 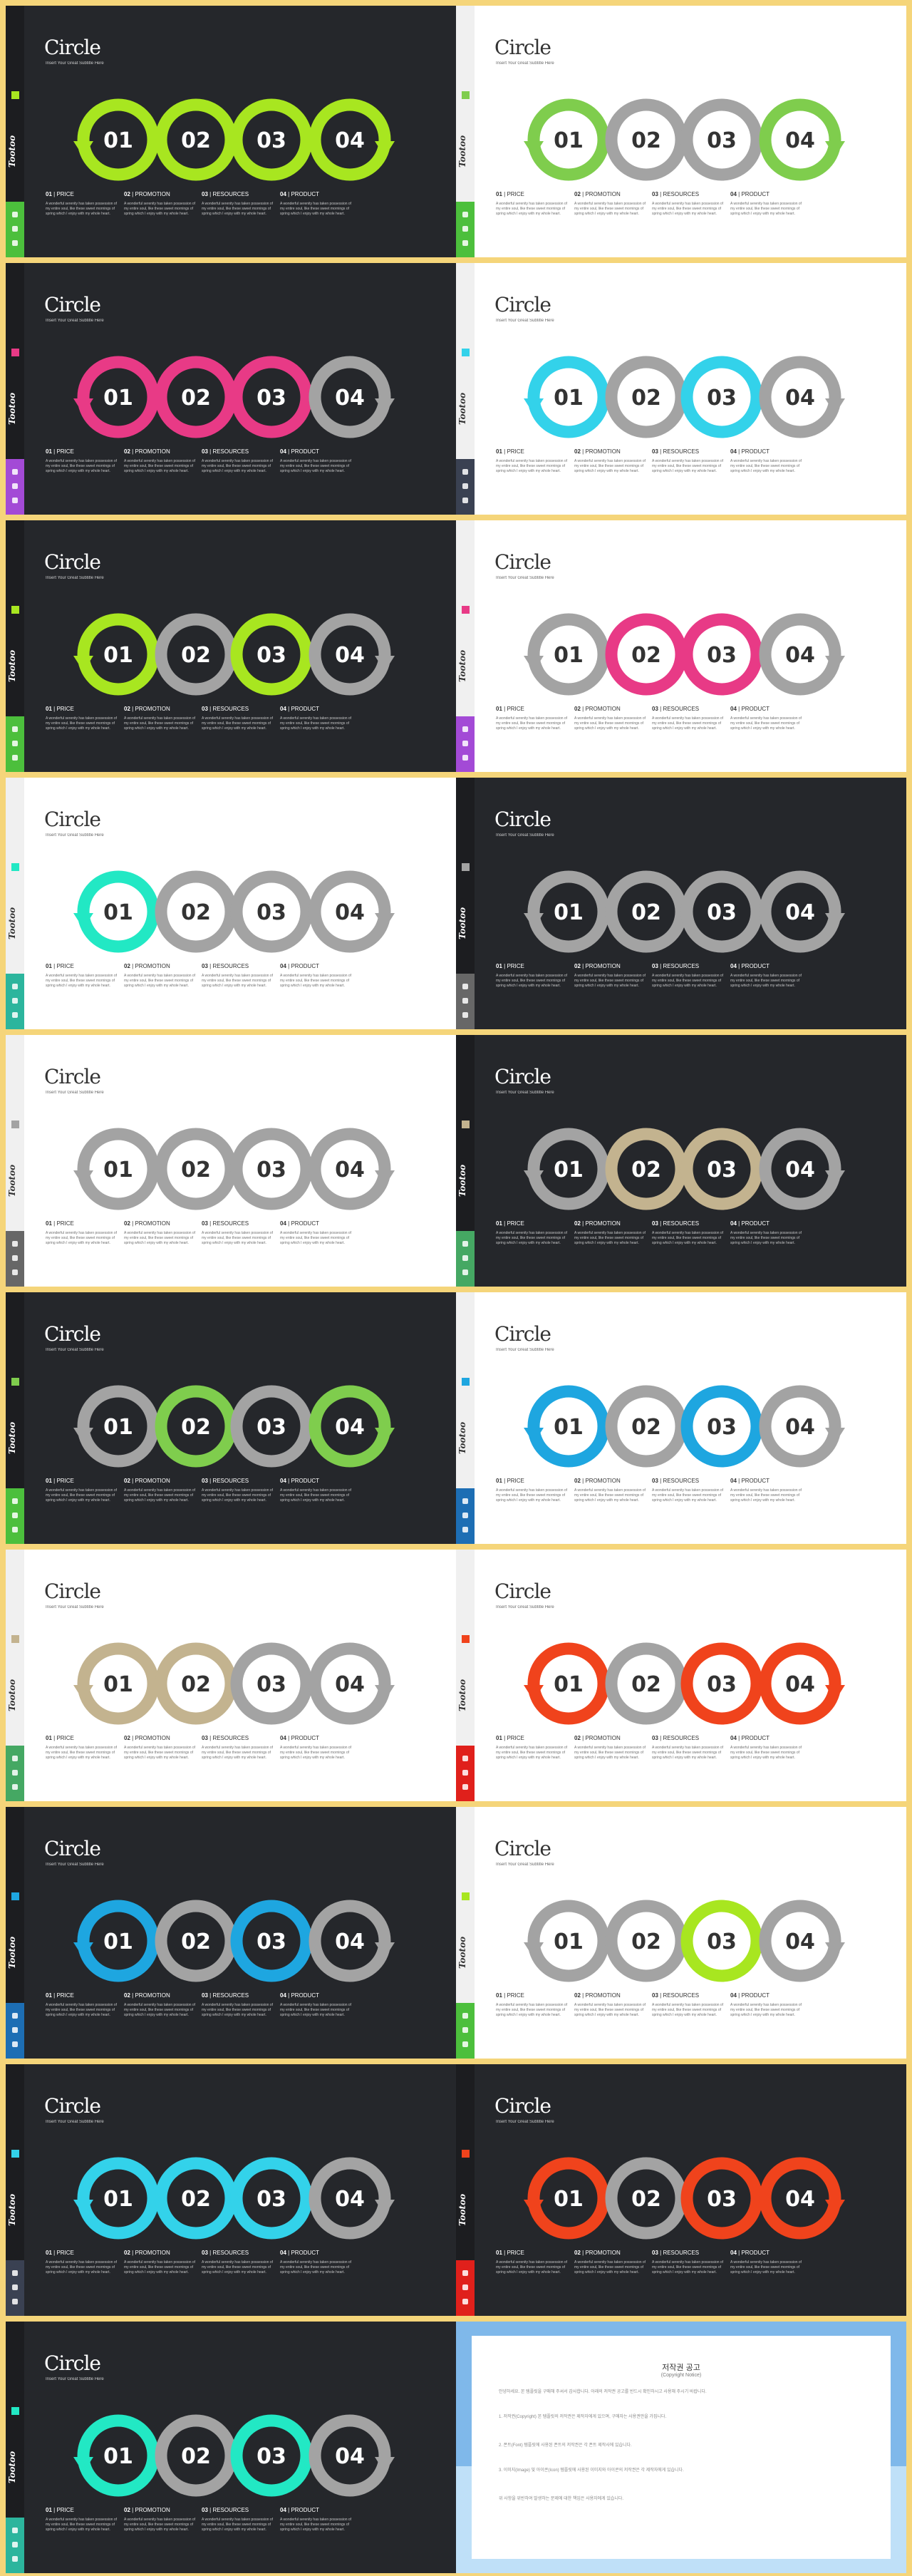 I want to click on caption-title: 02 | PROMOTION, so click(x=161, y=2253).